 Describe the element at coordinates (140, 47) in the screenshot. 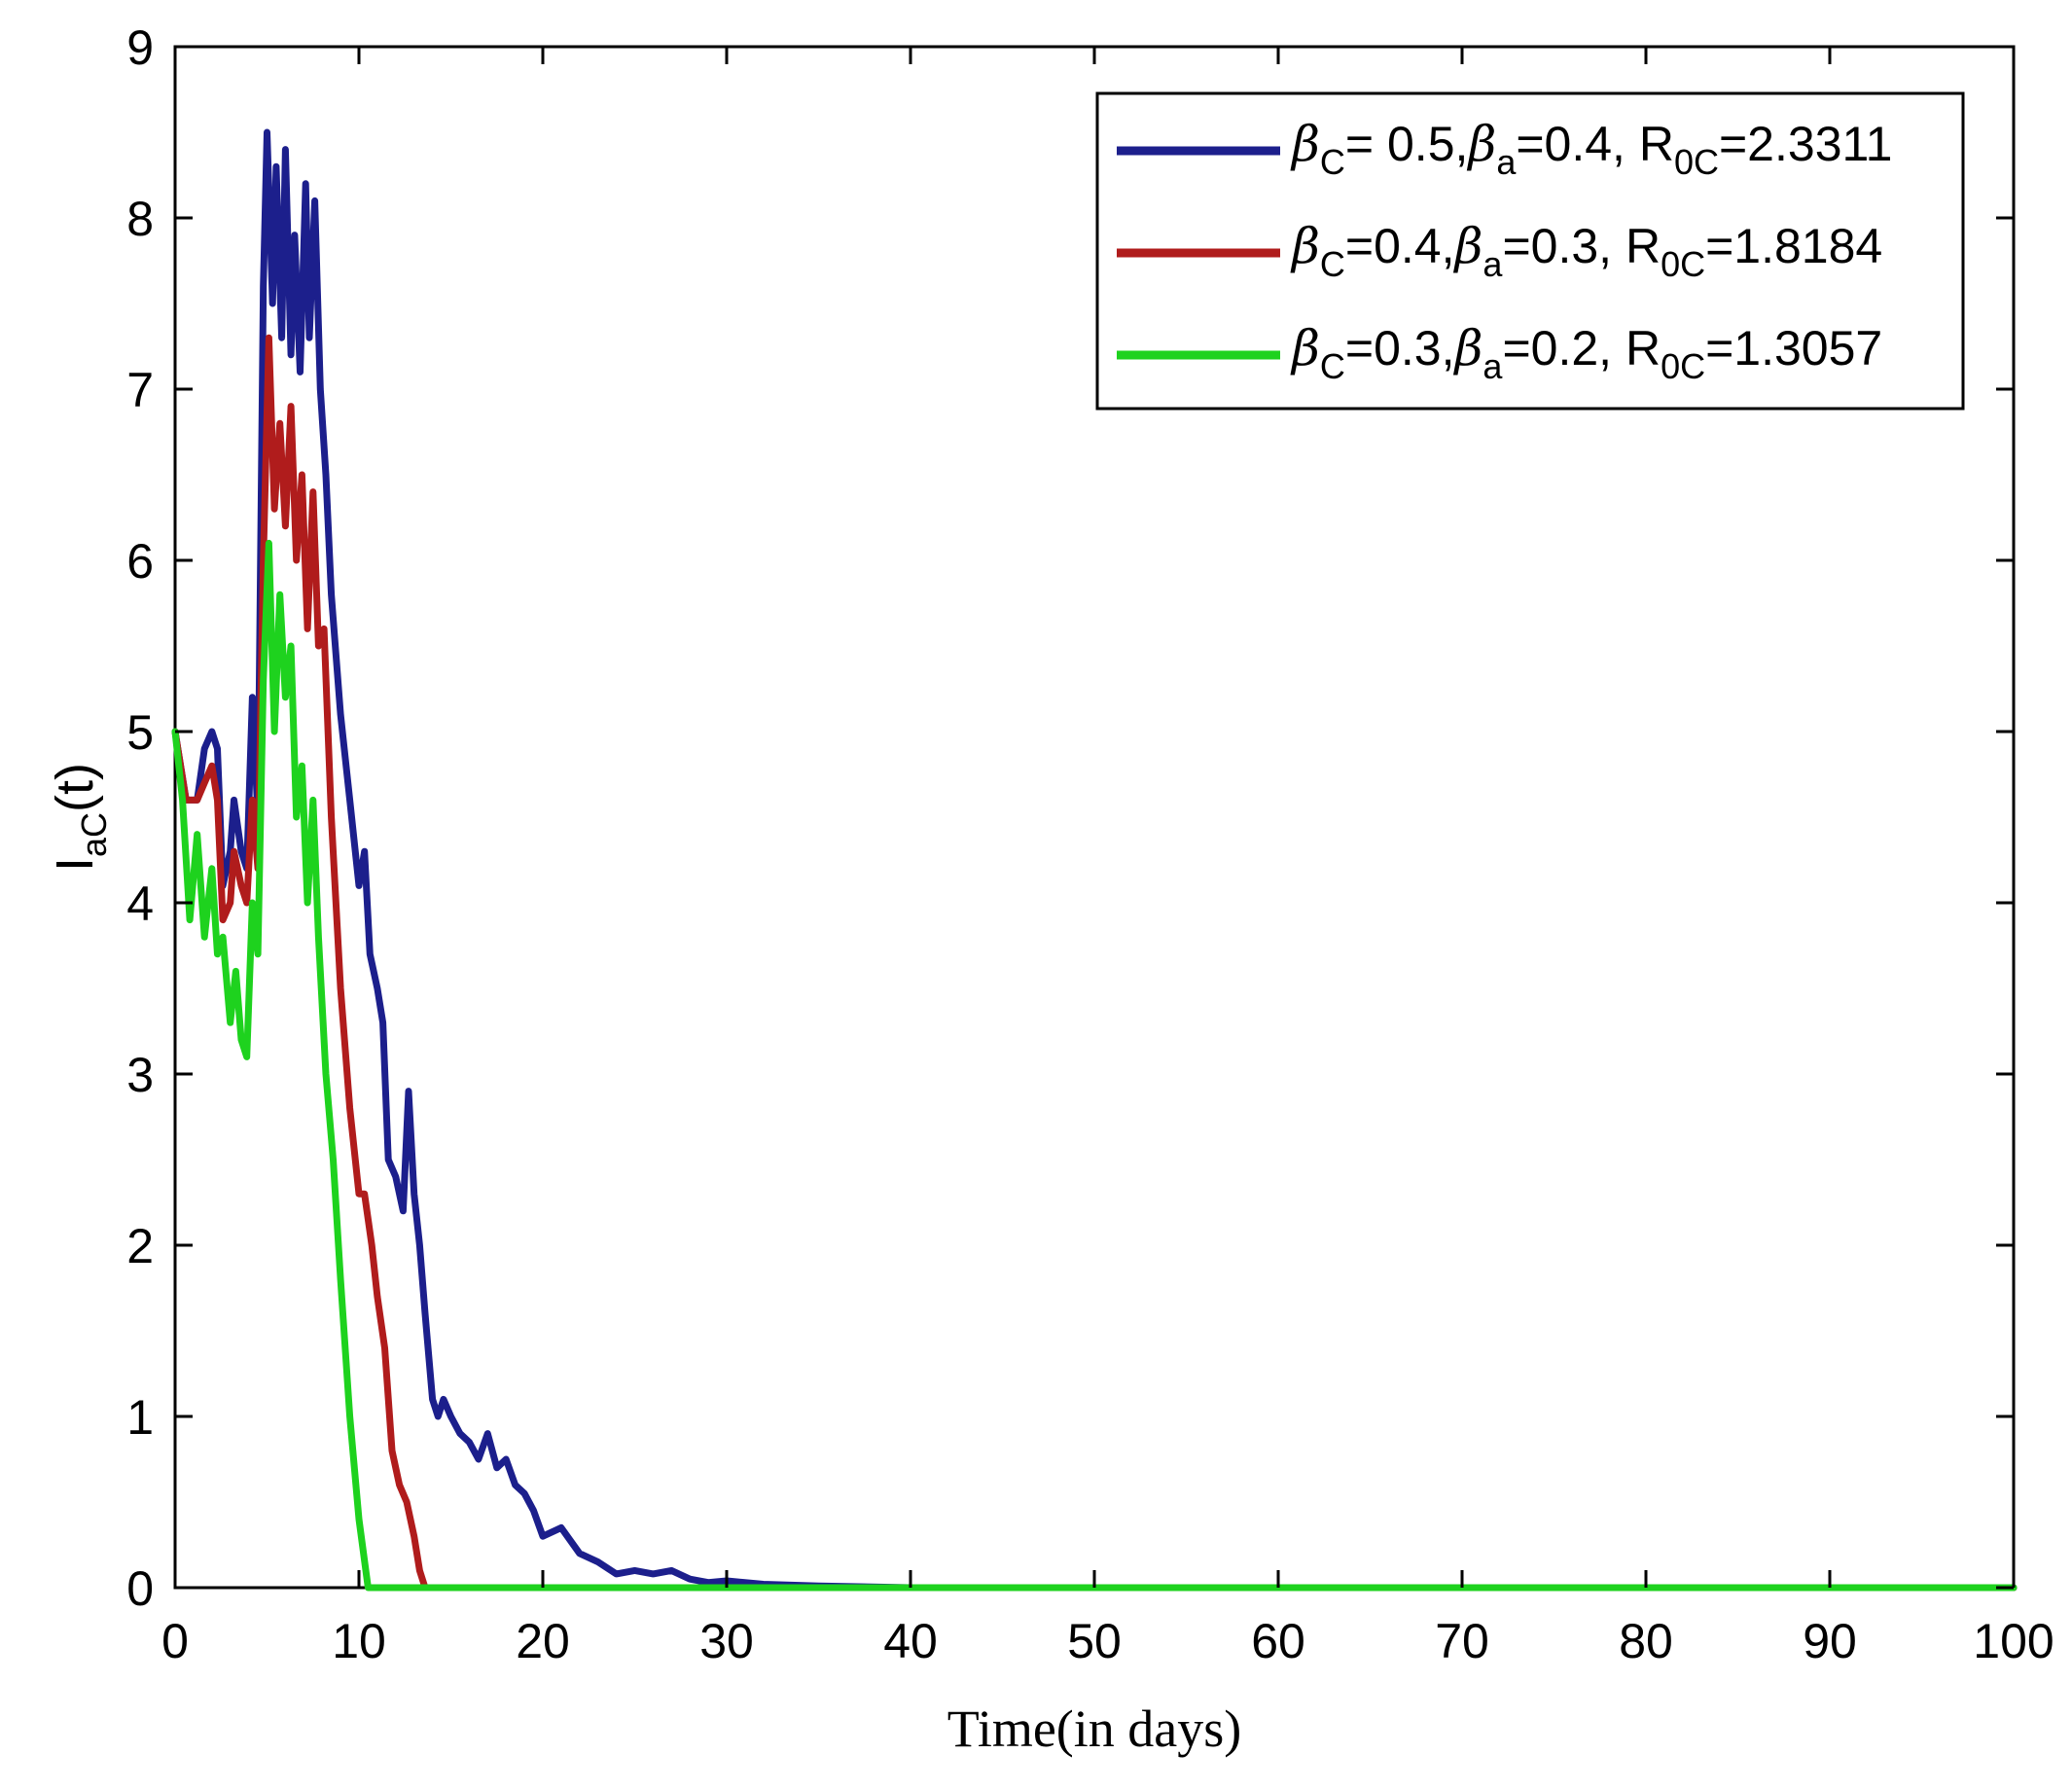

I see `y-tick-label: 9` at that location.